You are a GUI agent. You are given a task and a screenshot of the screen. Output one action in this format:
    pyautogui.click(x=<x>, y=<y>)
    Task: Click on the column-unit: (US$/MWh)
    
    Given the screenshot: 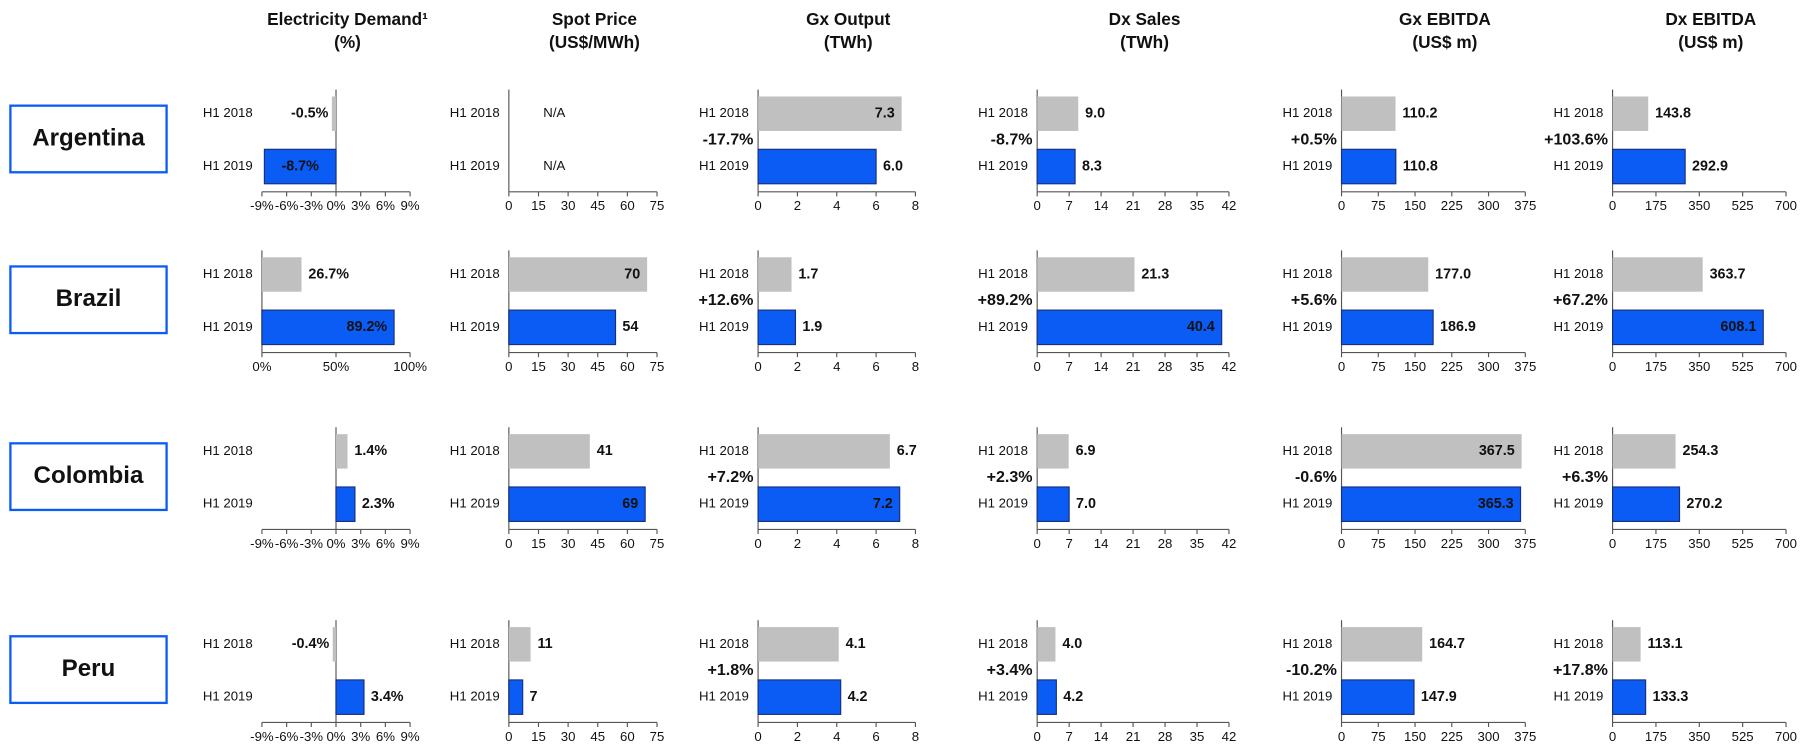 What is the action you would take?
    pyautogui.click(x=594, y=42)
    